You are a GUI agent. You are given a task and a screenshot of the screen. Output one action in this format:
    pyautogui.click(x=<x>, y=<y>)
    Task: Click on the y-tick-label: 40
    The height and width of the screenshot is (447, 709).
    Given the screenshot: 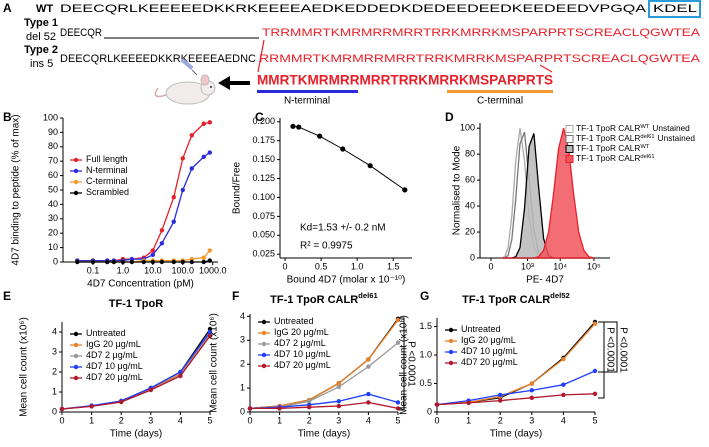 What is the action you would take?
    pyautogui.click(x=470, y=205)
    